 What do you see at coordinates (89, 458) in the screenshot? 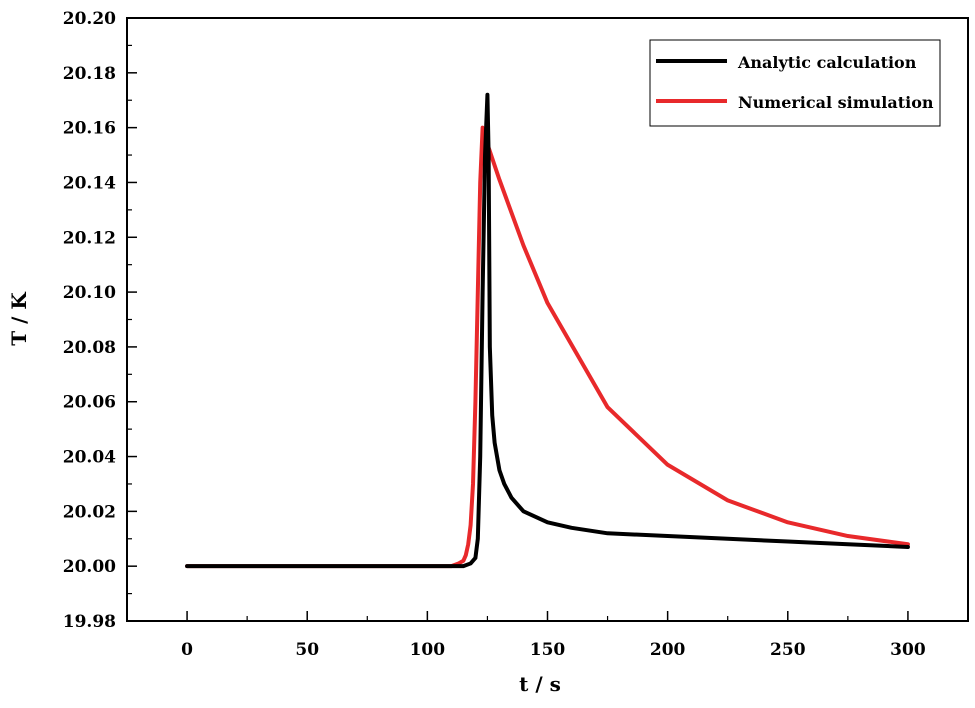
I see `y-tick-label: 20.04` at bounding box center [89, 458].